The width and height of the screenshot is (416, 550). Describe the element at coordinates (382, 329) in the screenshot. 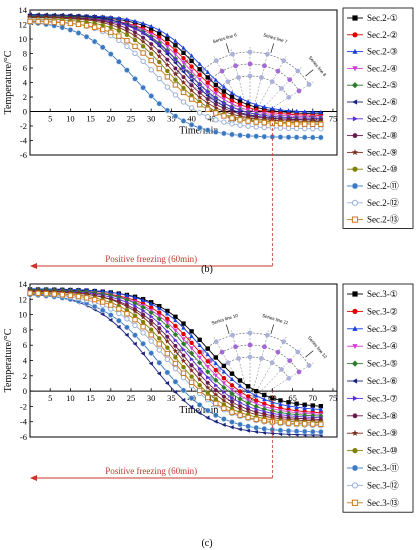

I see `legend-label: Sec.3-③` at that location.